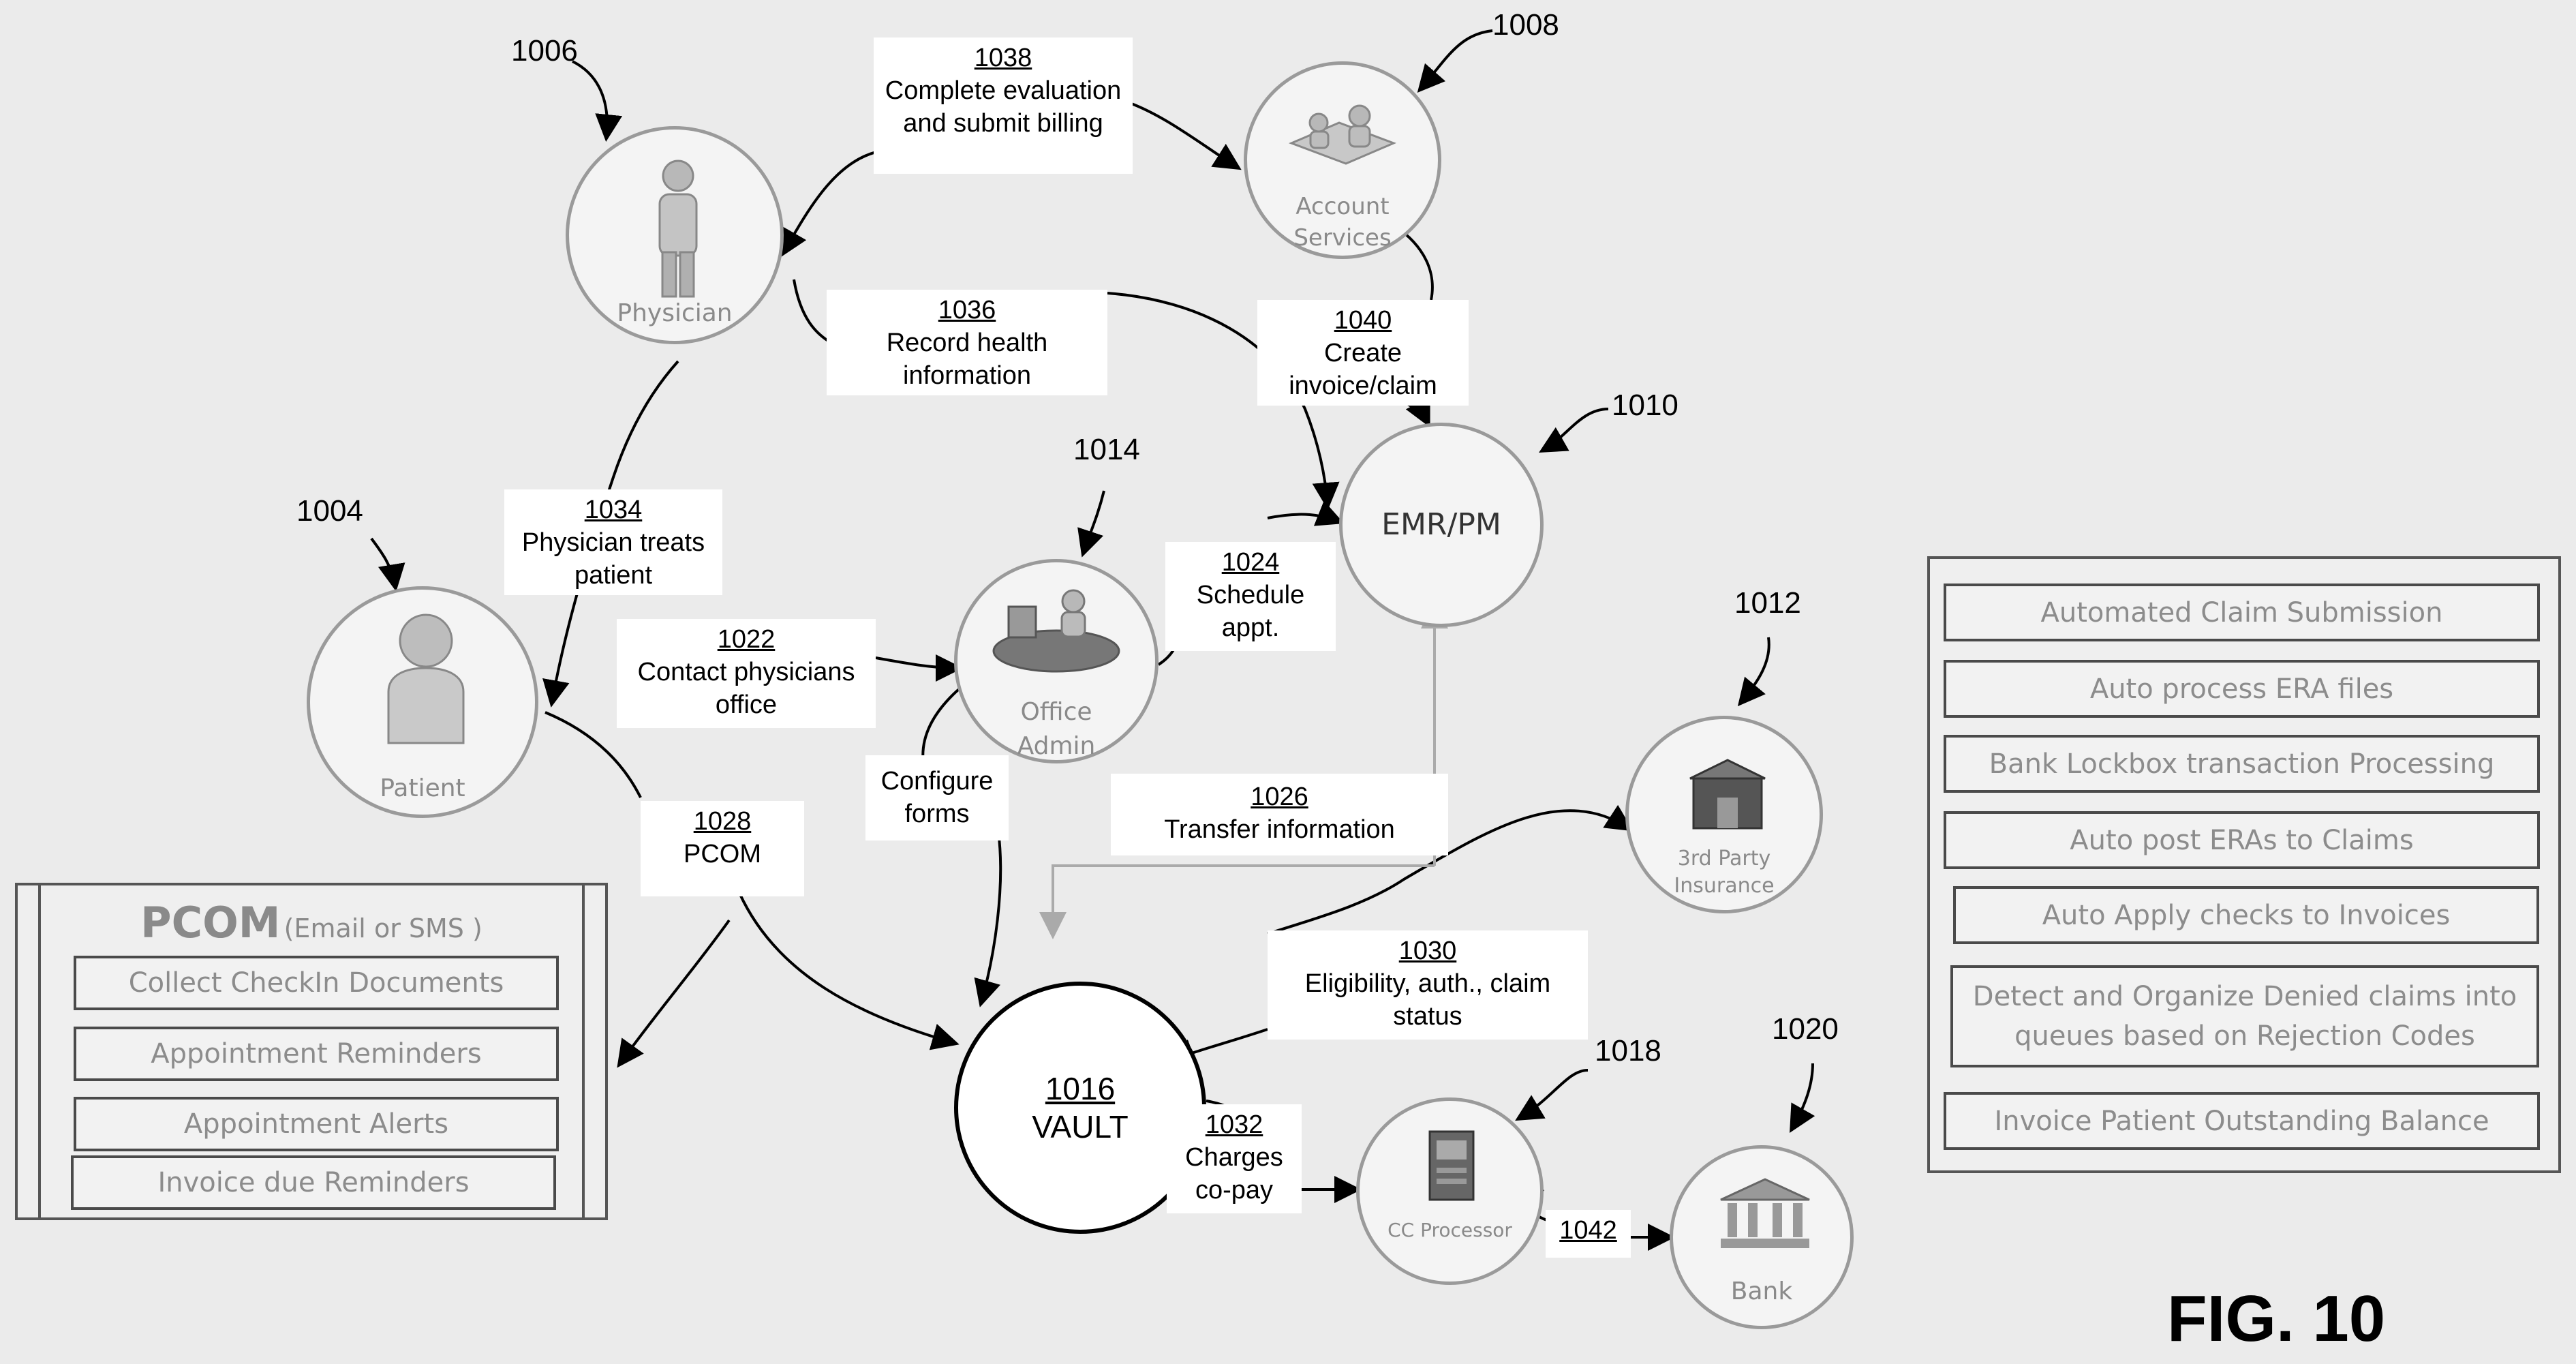 Image resolution: width=2576 pixels, height=1364 pixels. Describe the element at coordinates (1279, 814) in the screenshot. I see `step-1026: 1026 Transfer information` at that location.